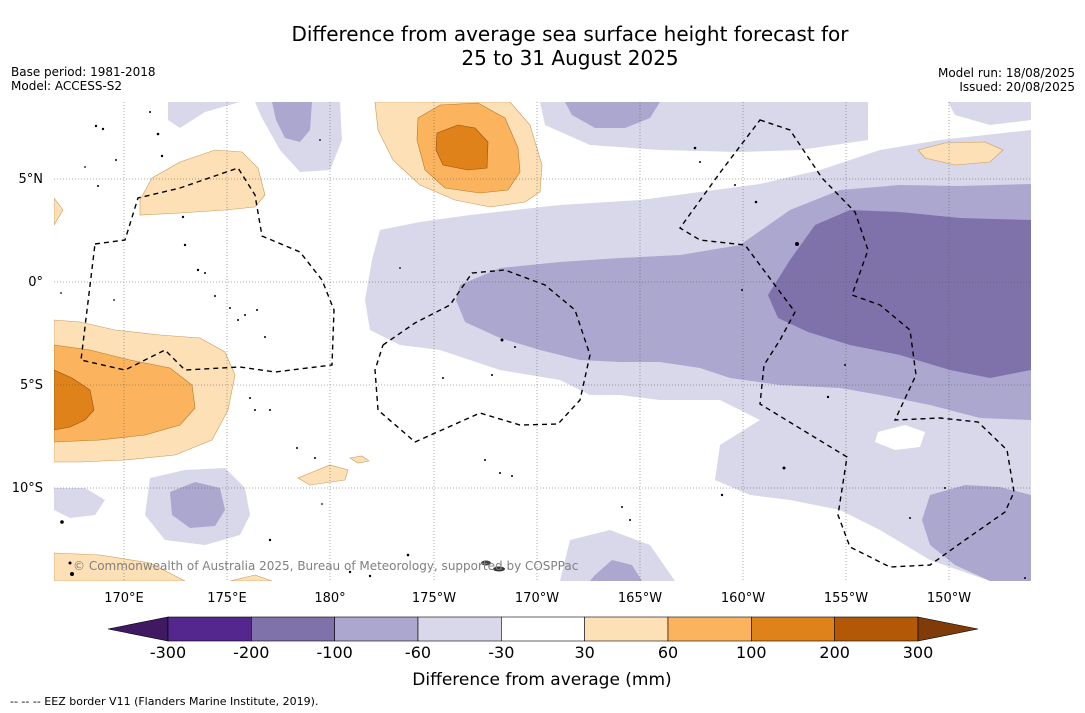 This screenshot has height=713, width=1085. I want to click on model-text: Model: ACCESS-S2, so click(67, 86).